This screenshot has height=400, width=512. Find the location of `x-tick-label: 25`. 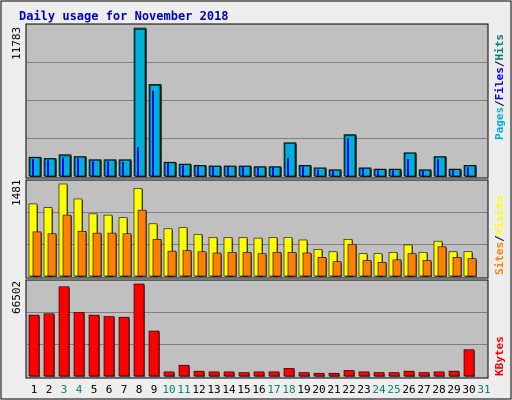

x-tick-label: 25 is located at coordinates (393, 389).